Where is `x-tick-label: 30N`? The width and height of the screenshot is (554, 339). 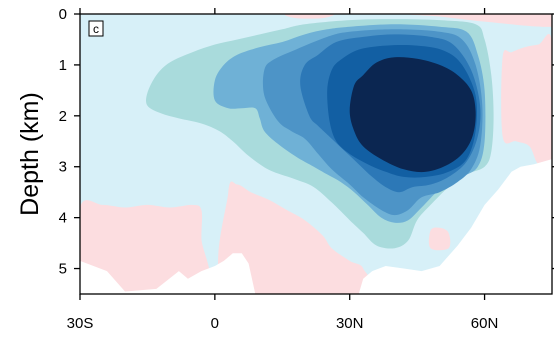 x-tick-label: 30N is located at coordinates (350, 323).